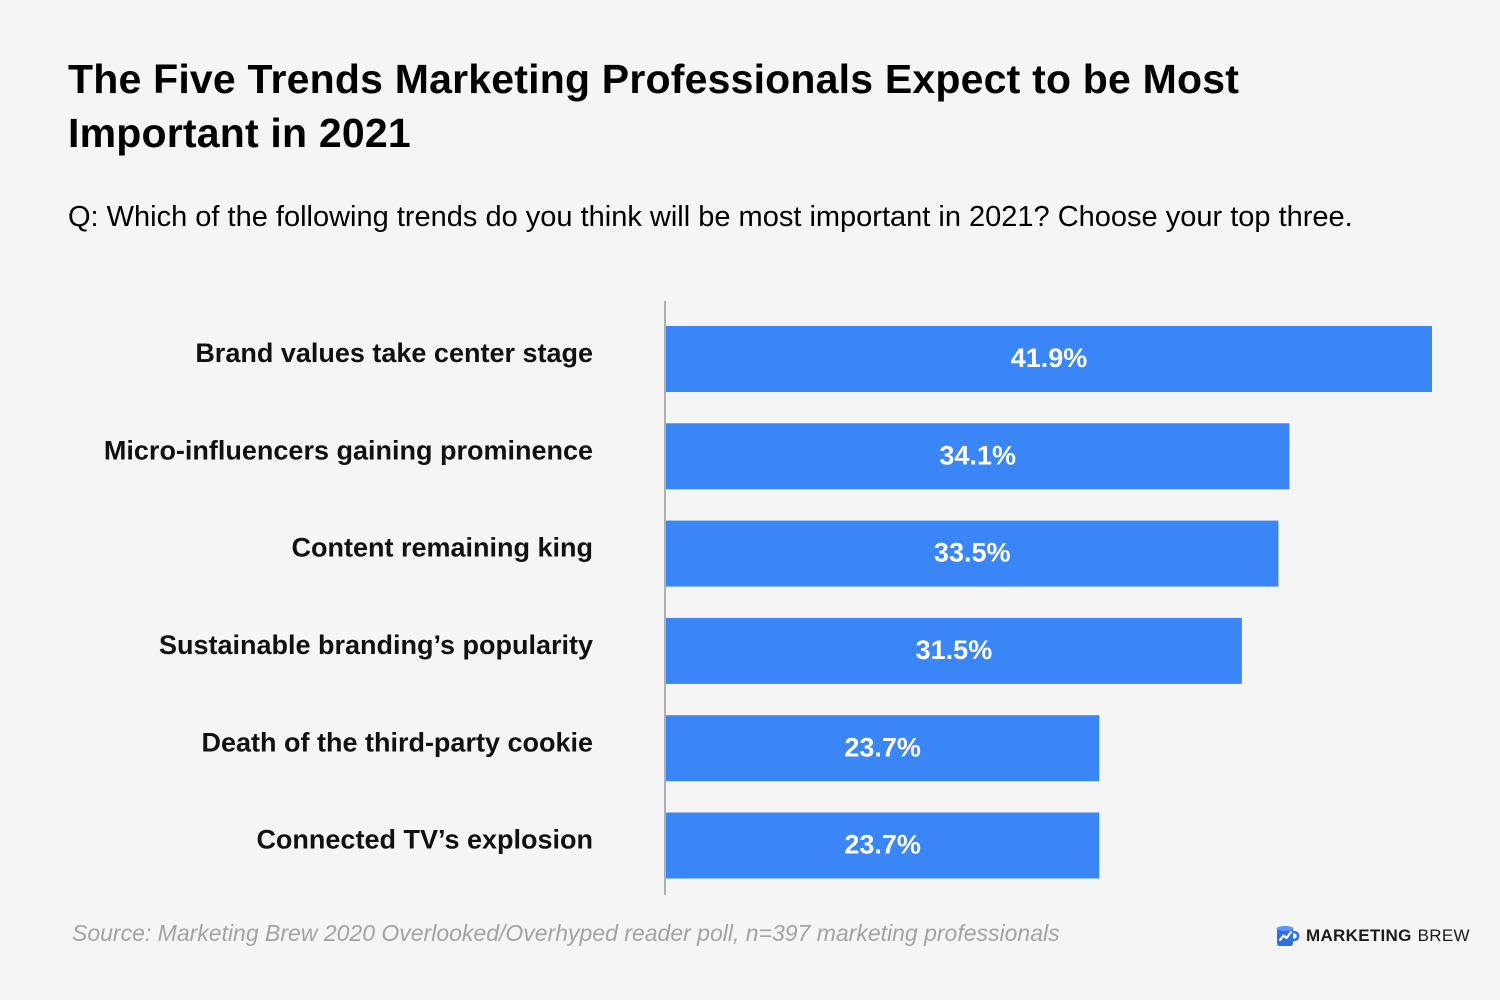 The image size is (1500, 1000). I want to click on brew-mug-chart-icon, so click(1288, 936).